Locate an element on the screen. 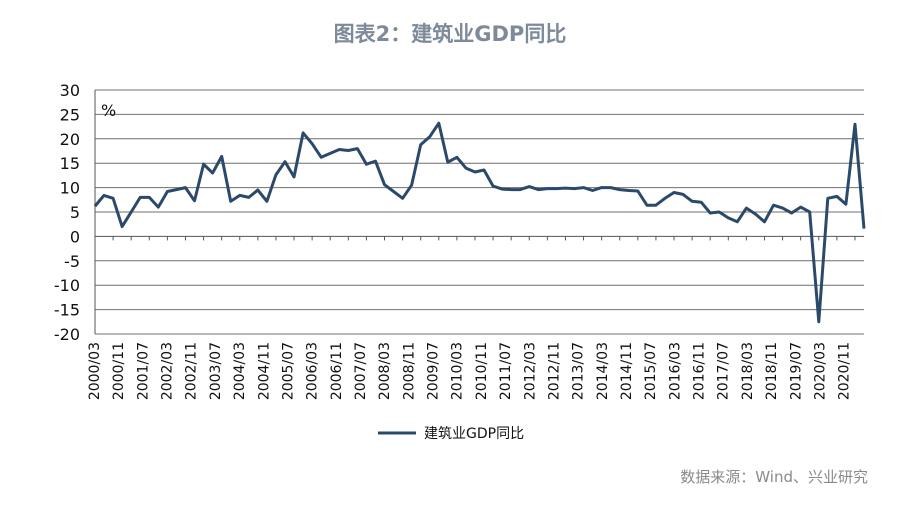 Image resolution: width=900 pixels, height=526 pixels. x-tick-label: 2005/07 is located at coordinates (289, 371).